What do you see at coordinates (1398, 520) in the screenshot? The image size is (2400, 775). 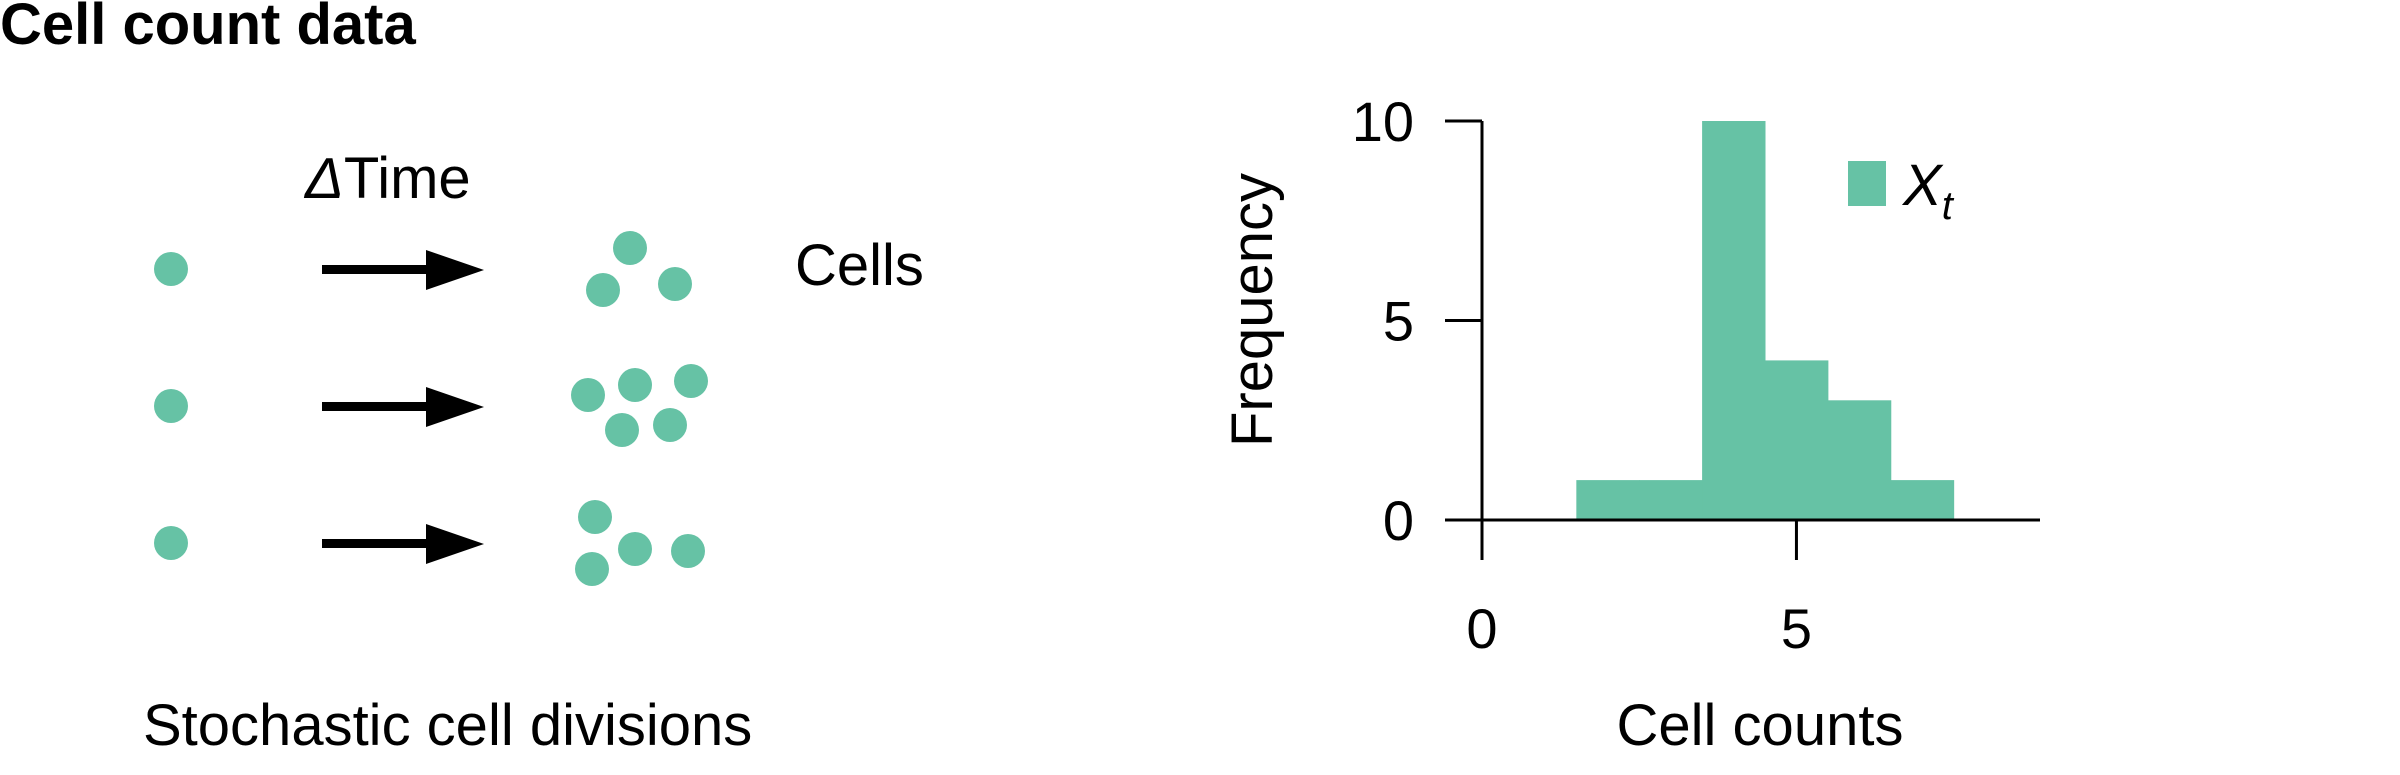 I see `y-tick-label: 0` at bounding box center [1398, 520].